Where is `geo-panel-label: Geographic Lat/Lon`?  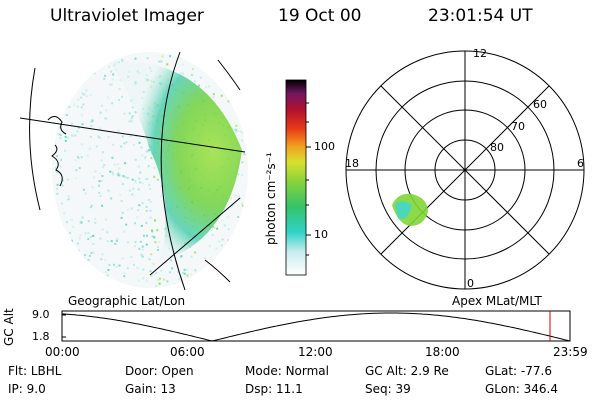
geo-panel-label: Geographic Lat/Lon is located at coordinates (127, 301).